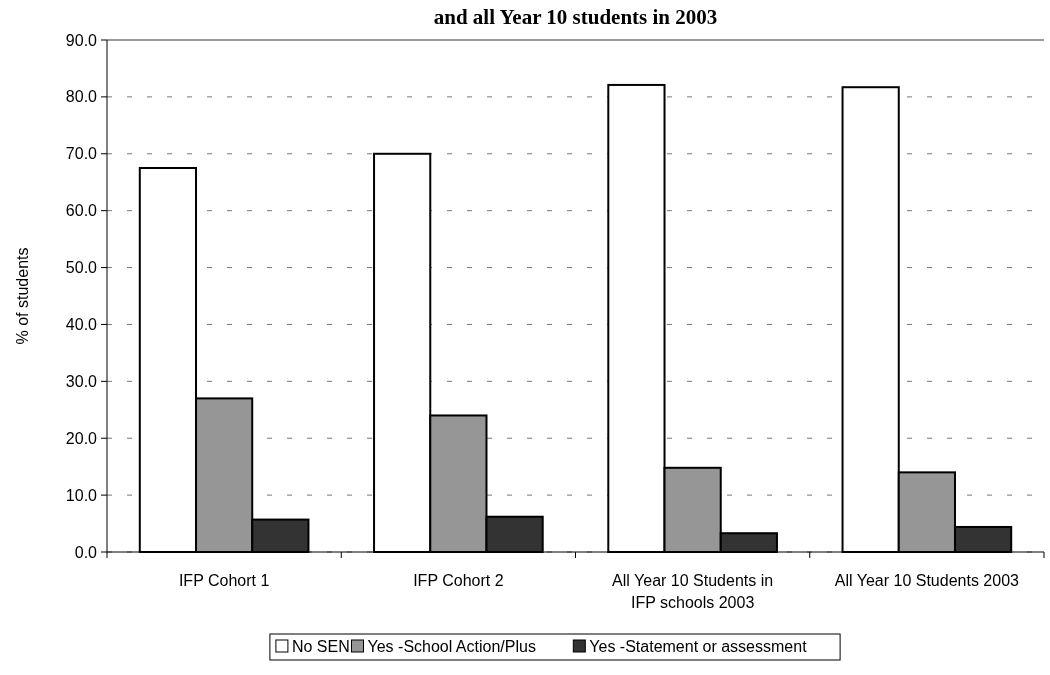  Describe the element at coordinates (81, 211) in the screenshot. I see `y-tick-label: 60.0` at that location.